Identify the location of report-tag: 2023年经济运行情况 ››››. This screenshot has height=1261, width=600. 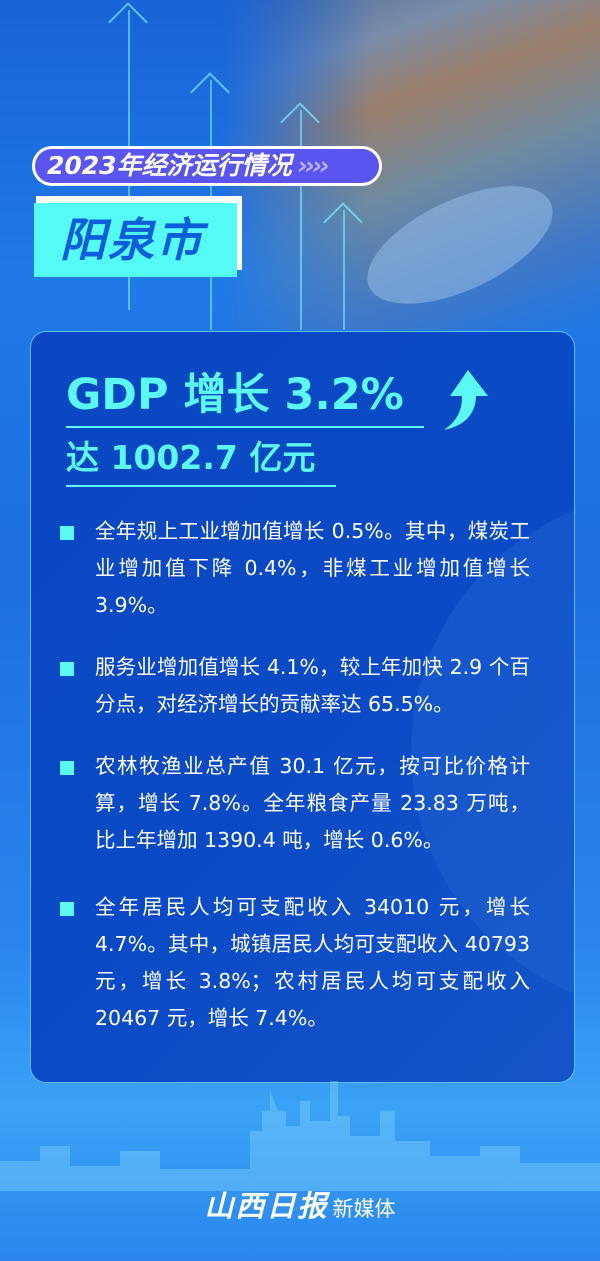
(207, 166).